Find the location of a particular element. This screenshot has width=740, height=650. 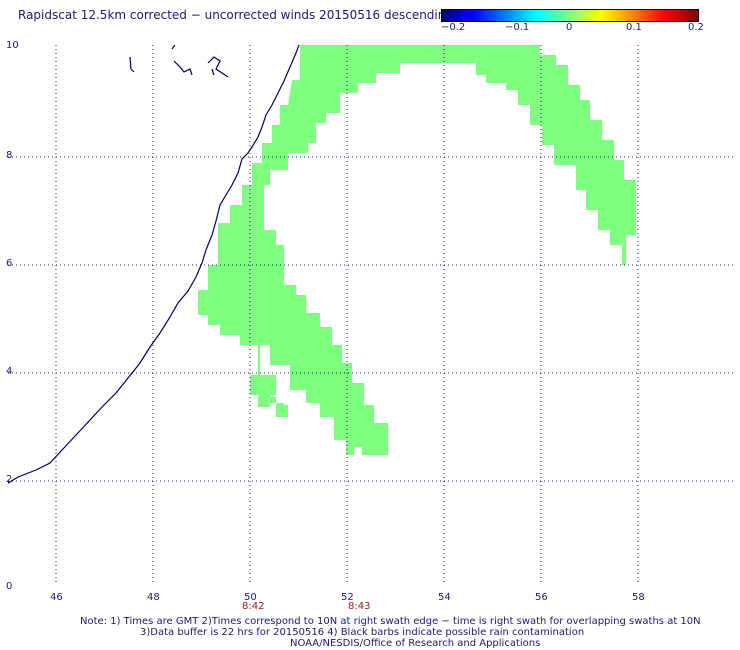

y-tick-label: 4 is located at coordinates (9, 371).